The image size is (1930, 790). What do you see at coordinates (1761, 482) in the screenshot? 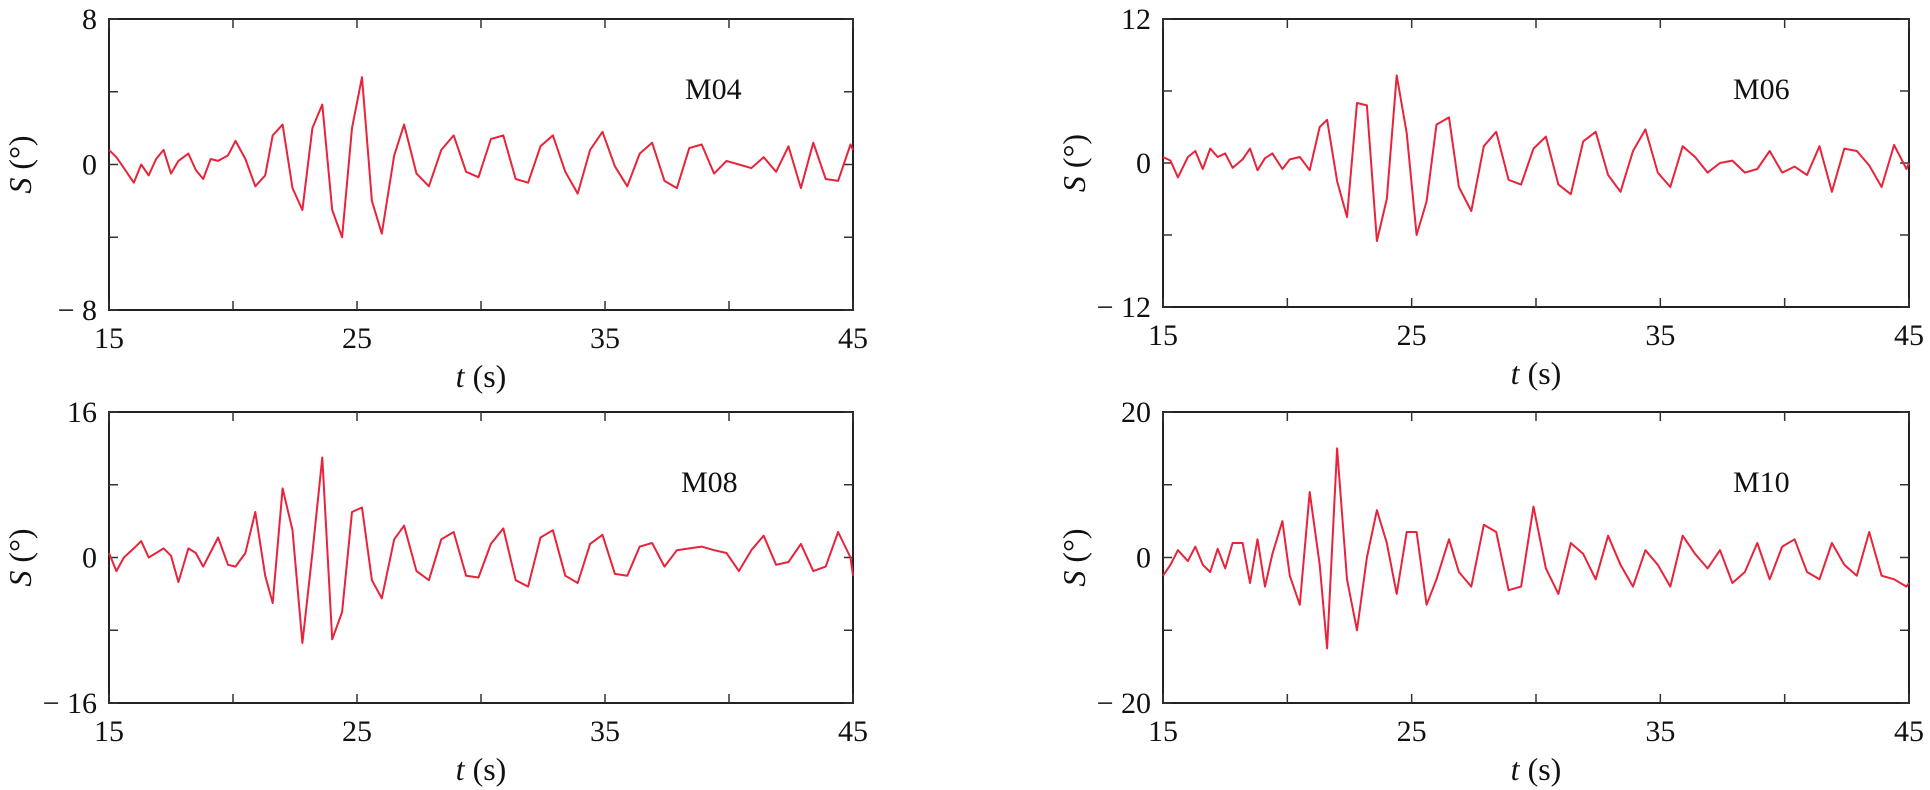
I see `panel-label: M10` at bounding box center [1761, 482].